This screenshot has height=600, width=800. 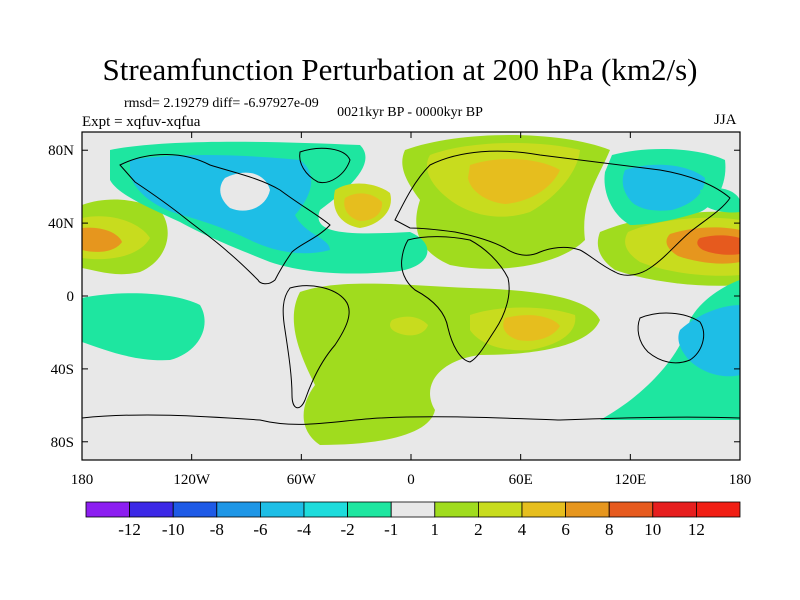 I want to click on colorbar-label: 8, so click(x=609, y=529).